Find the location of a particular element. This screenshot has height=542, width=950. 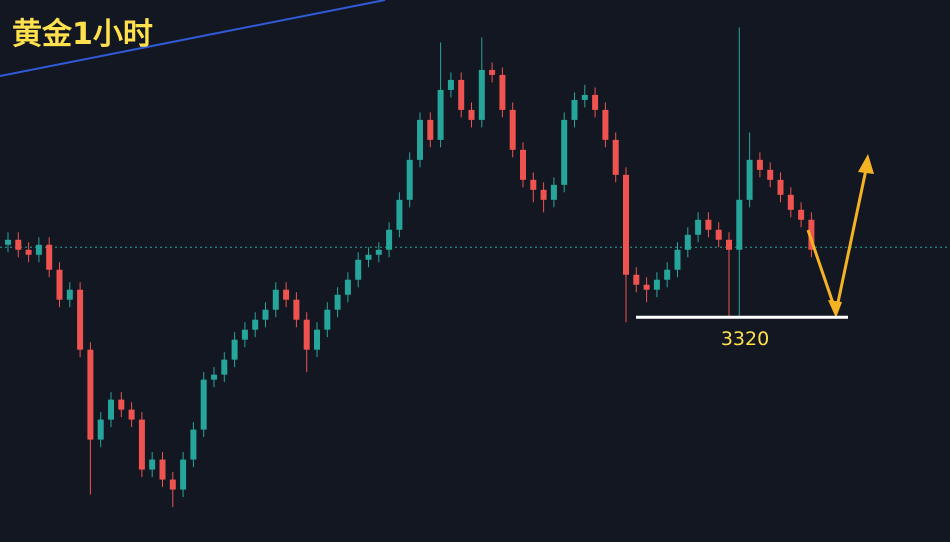

trend-line is located at coordinates (193, 38).